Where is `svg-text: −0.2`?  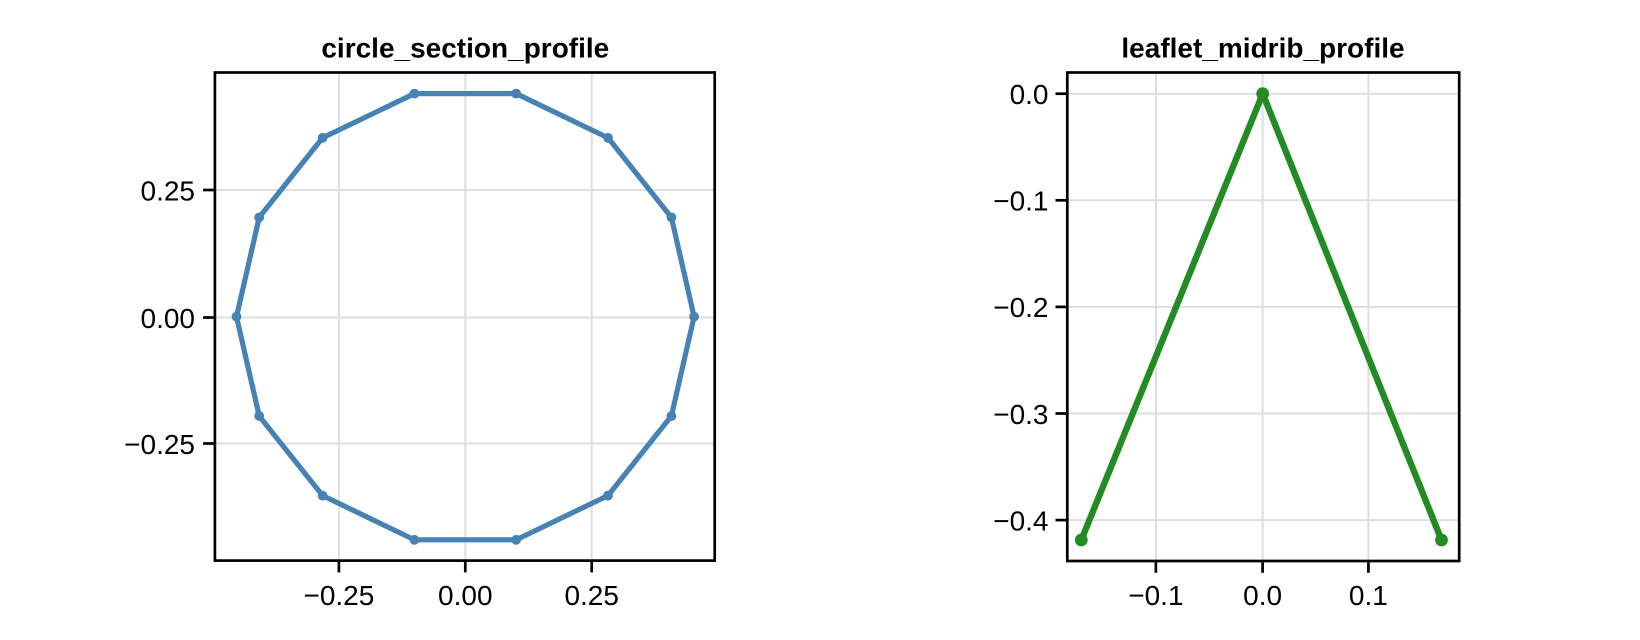
svg-text: −0.2 is located at coordinates (1020, 307).